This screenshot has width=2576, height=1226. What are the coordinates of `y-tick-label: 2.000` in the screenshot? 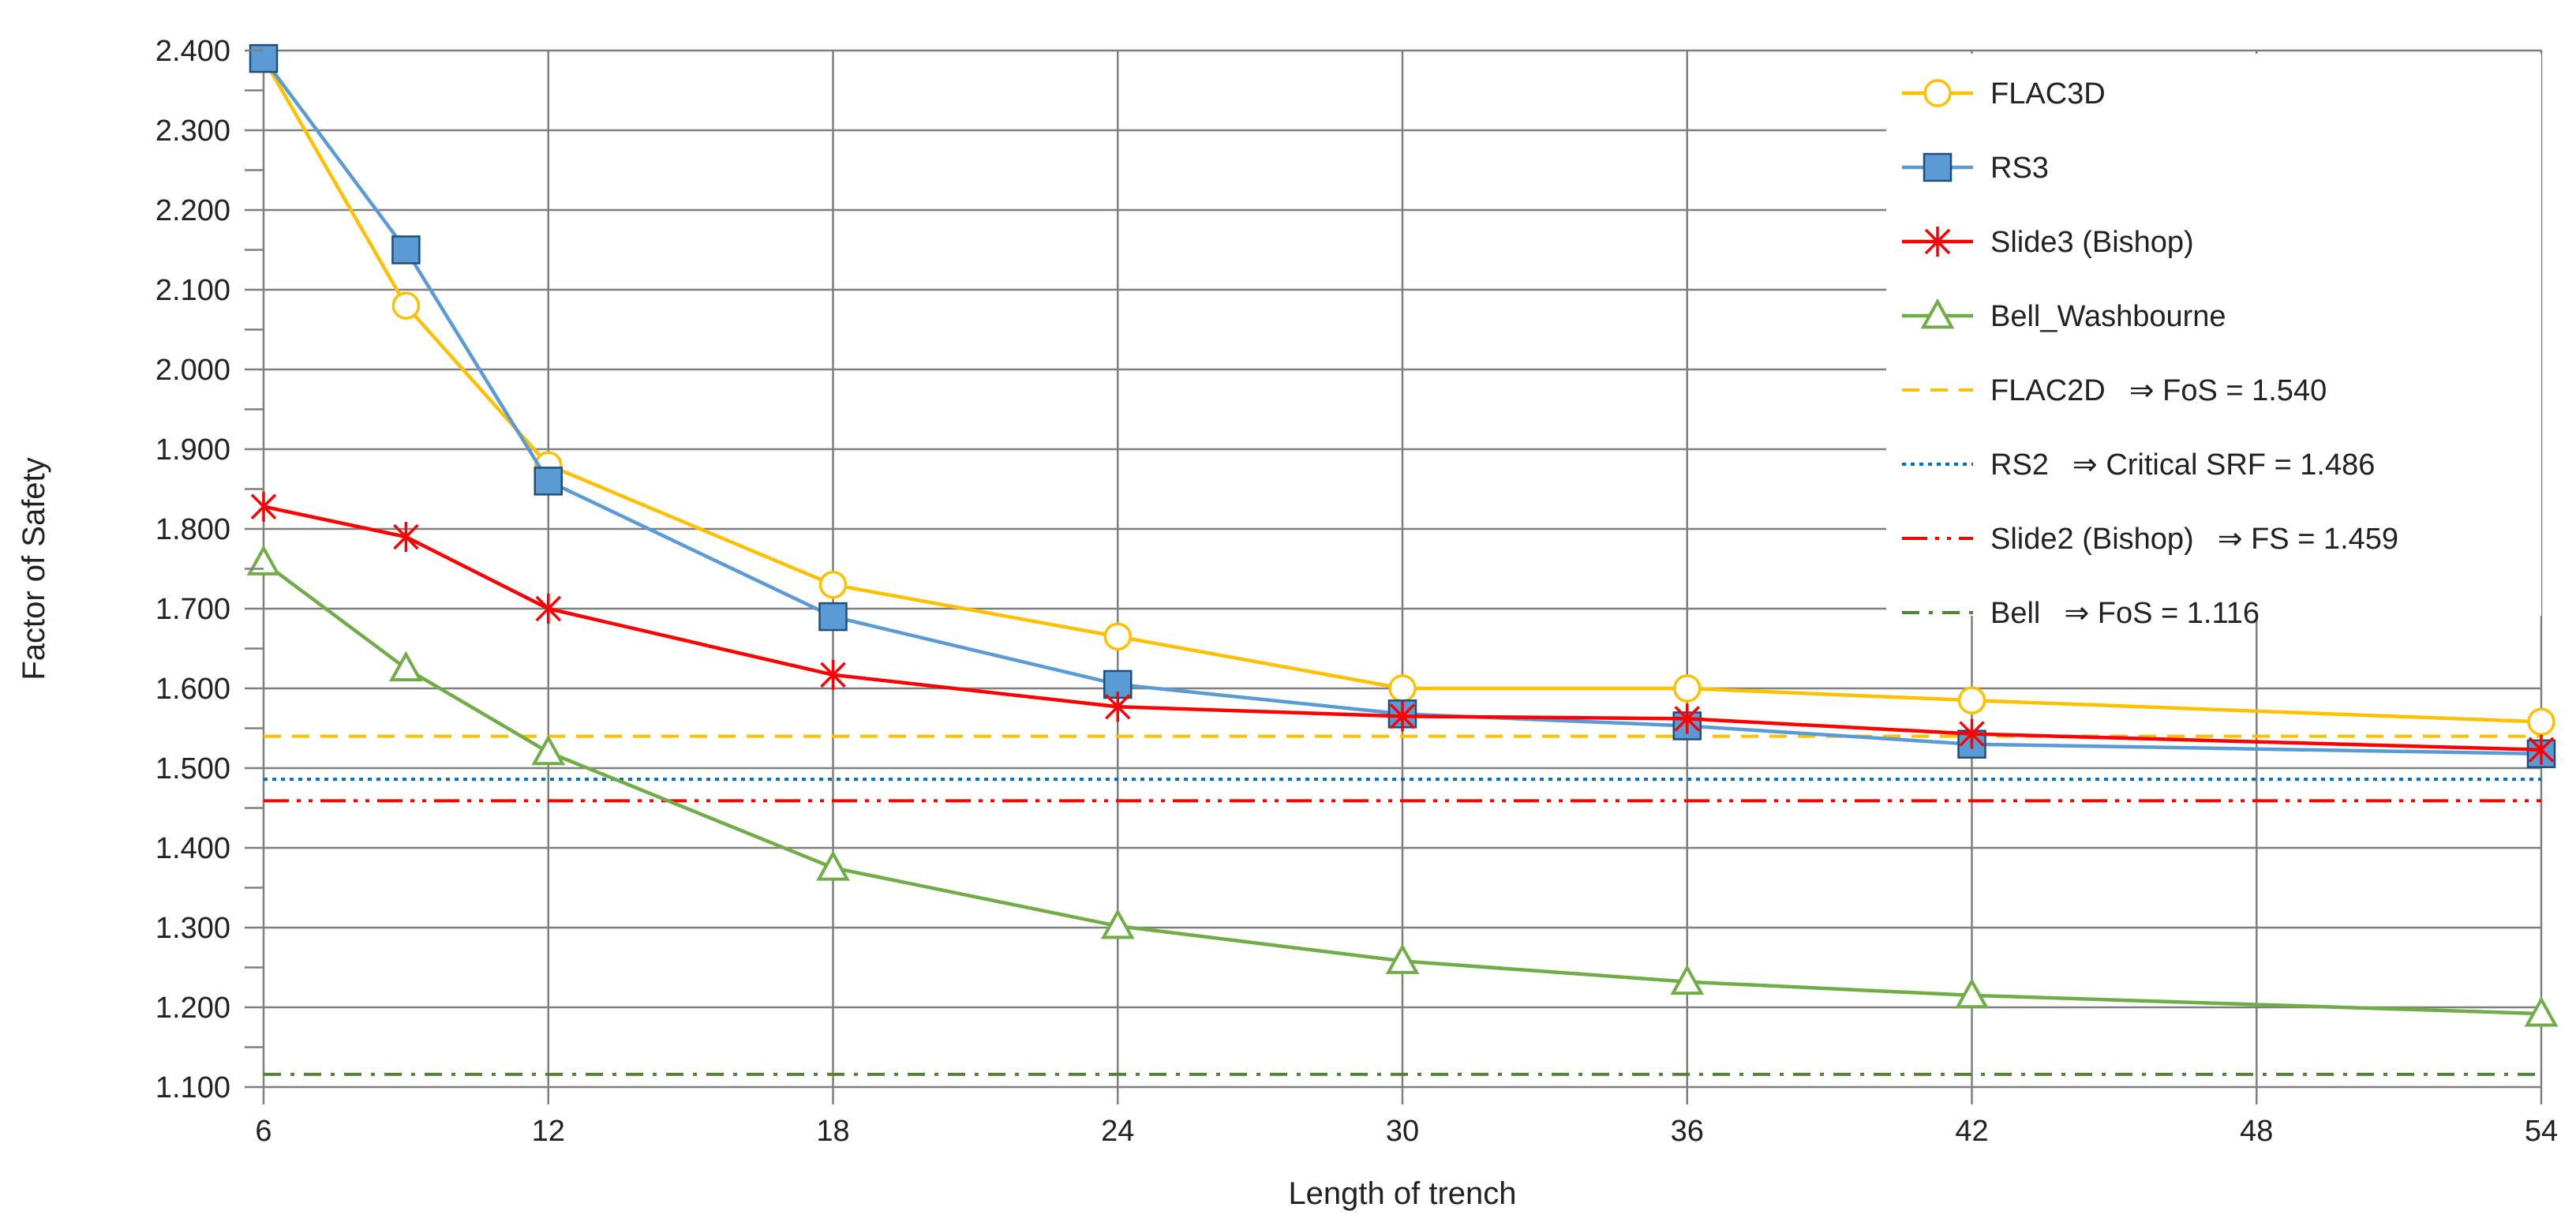 It's located at (192, 371).